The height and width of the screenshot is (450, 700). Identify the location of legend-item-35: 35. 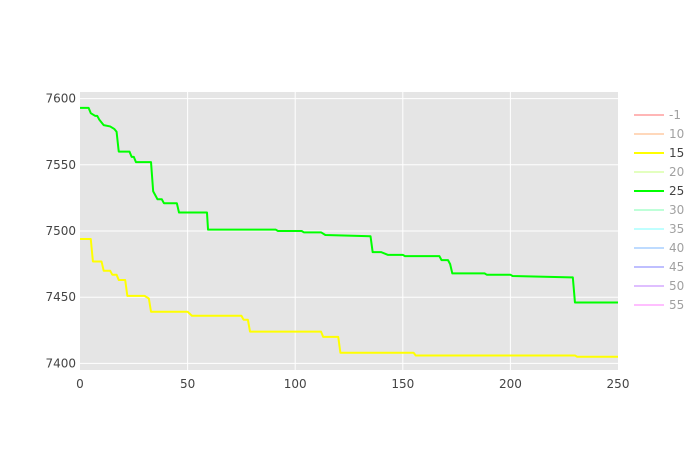
(659, 229).